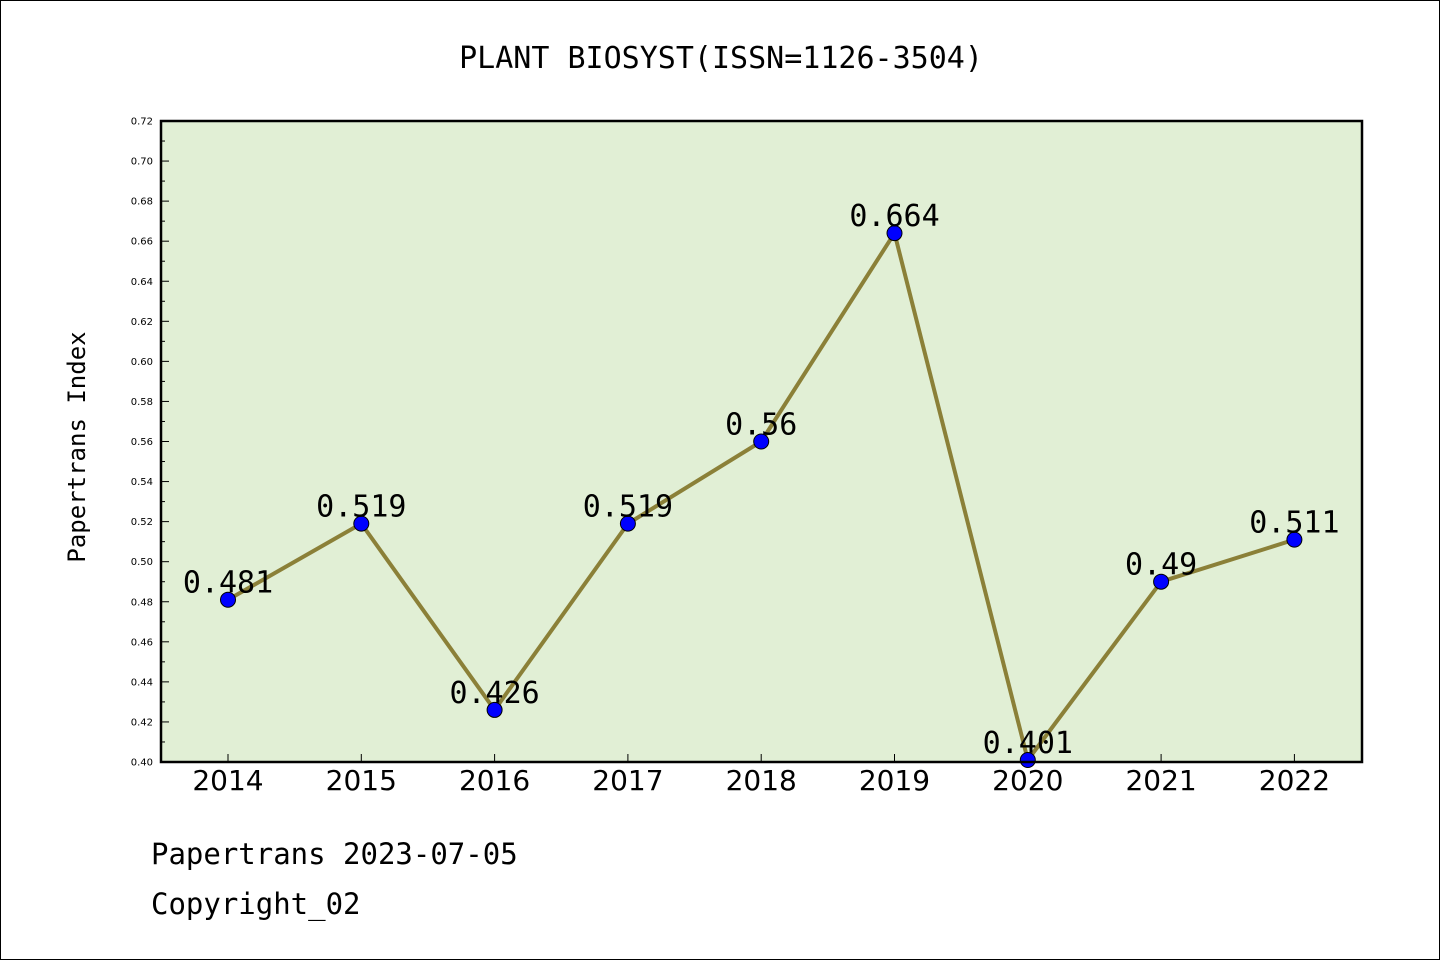  Describe the element at coordinates (142, 722) in the screenshot. I see `y-tick-label: 0.42` at that location.